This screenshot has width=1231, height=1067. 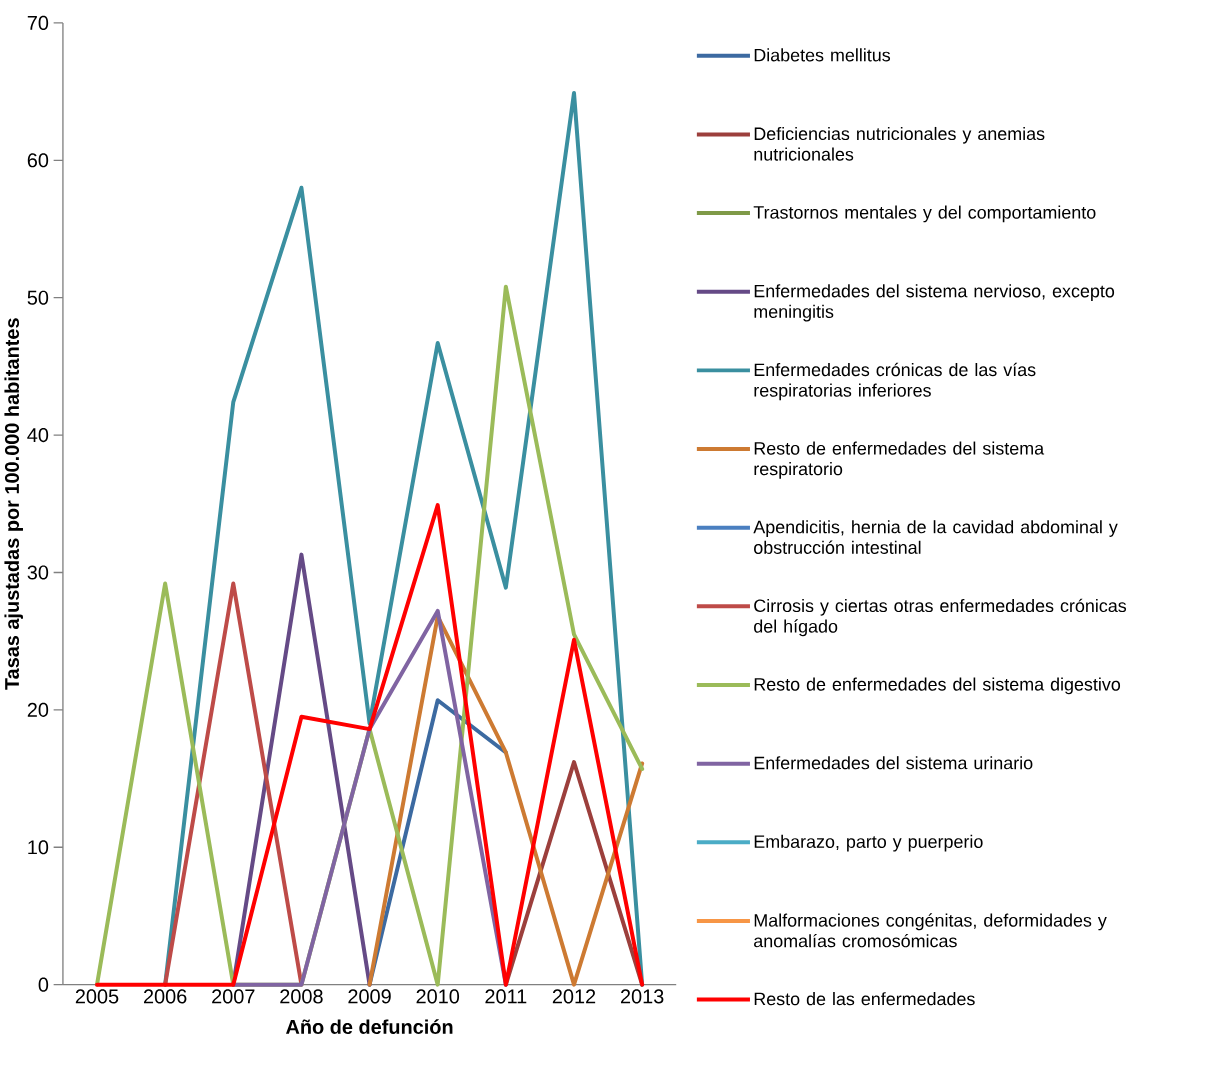 I want to click on x-tick-label: 2013, so click(x=642, y=996).